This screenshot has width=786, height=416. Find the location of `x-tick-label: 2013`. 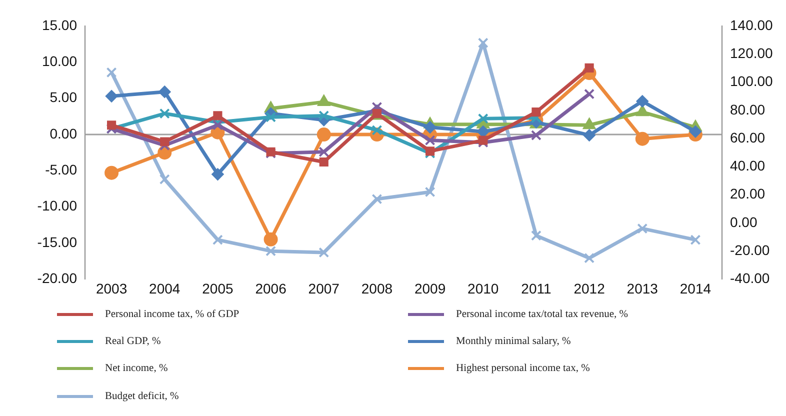

x-tick-label: 2013 is located at coordinates (642, 288).